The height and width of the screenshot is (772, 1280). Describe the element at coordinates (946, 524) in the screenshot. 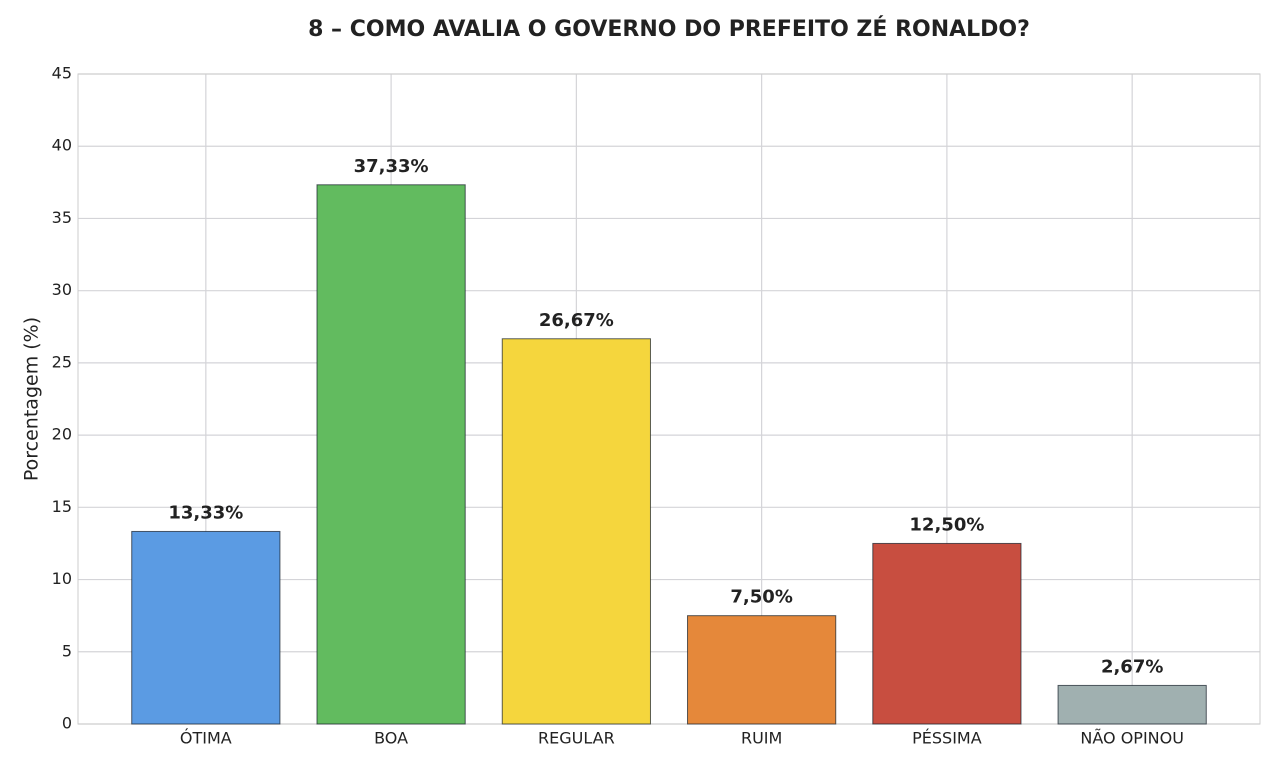

I see `value-label: 12,50%` at that location.